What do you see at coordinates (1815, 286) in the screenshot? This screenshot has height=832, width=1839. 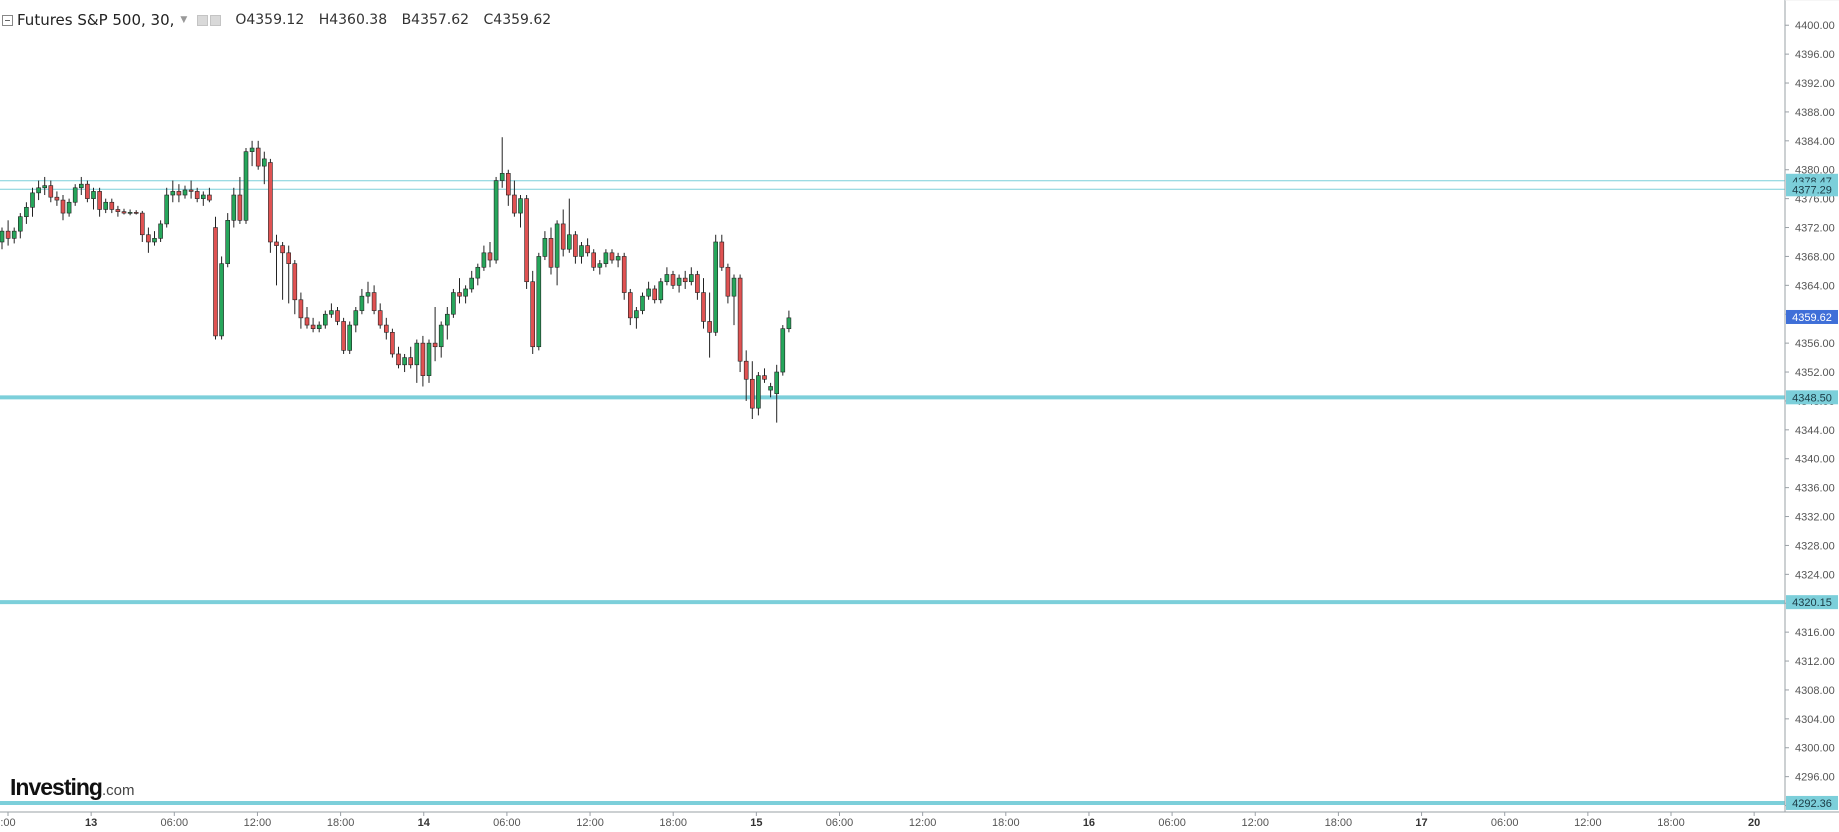 I see `price-tick-label: 4364.00` at bounding box center [1815, 286].